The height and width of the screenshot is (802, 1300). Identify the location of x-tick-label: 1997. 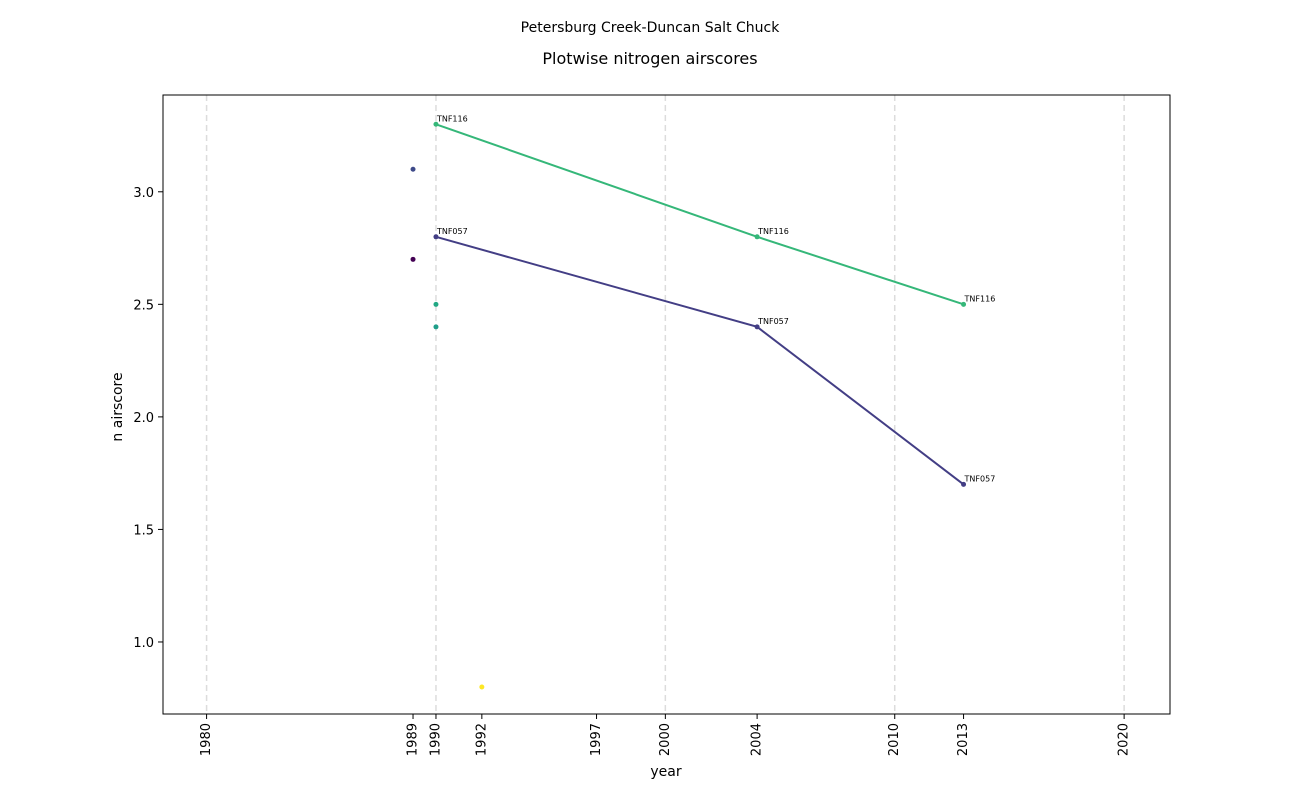
(596, 739).